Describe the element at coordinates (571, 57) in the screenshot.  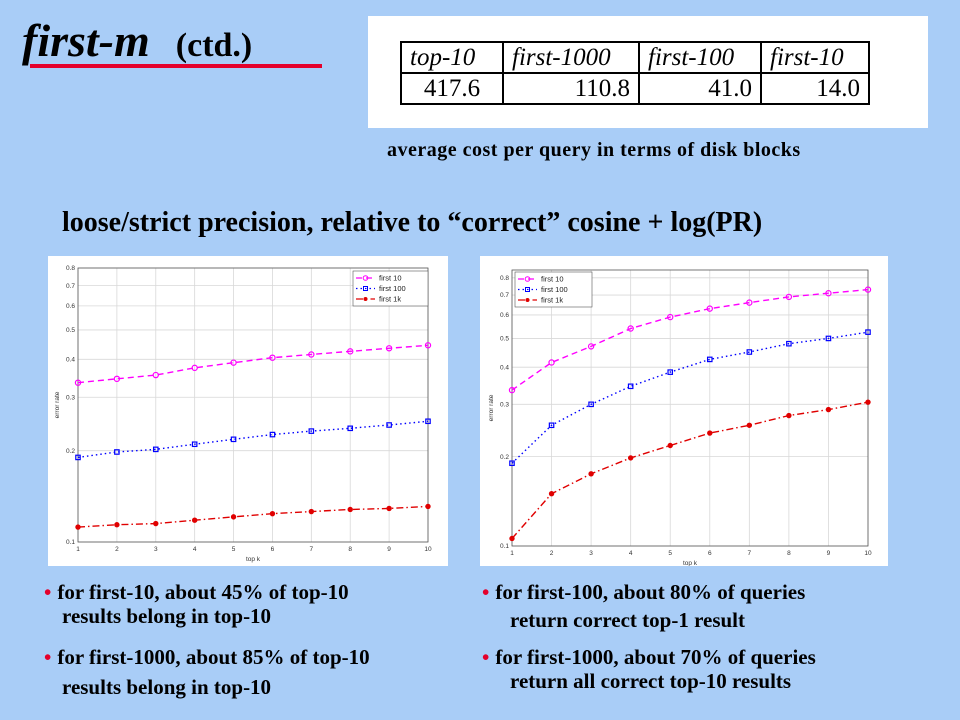
I see `header-first-1000: first-1000` at that location.